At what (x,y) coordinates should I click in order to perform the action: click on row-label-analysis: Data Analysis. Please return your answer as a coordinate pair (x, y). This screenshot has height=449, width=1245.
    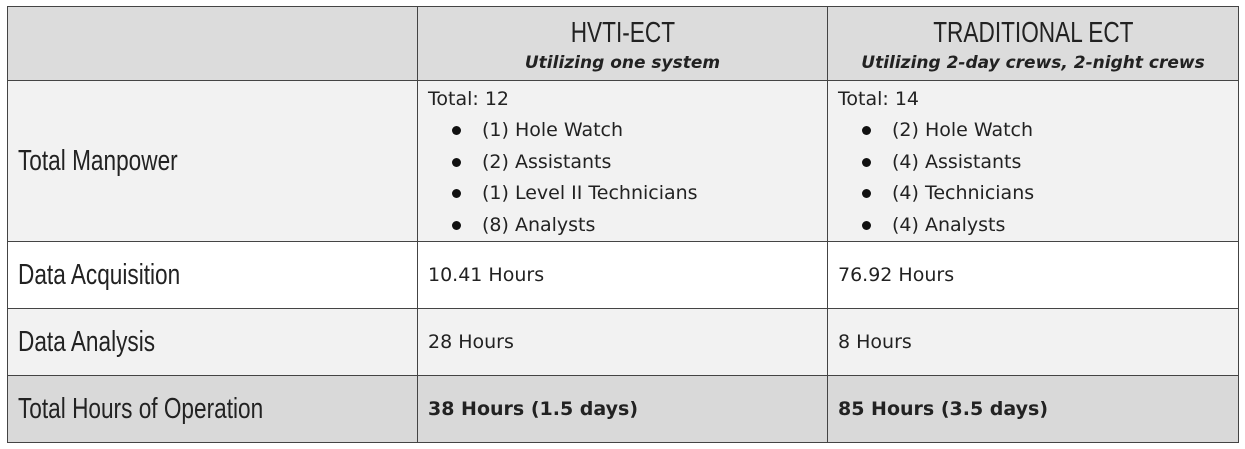
    Looking at the image, I should click on (212, 342).